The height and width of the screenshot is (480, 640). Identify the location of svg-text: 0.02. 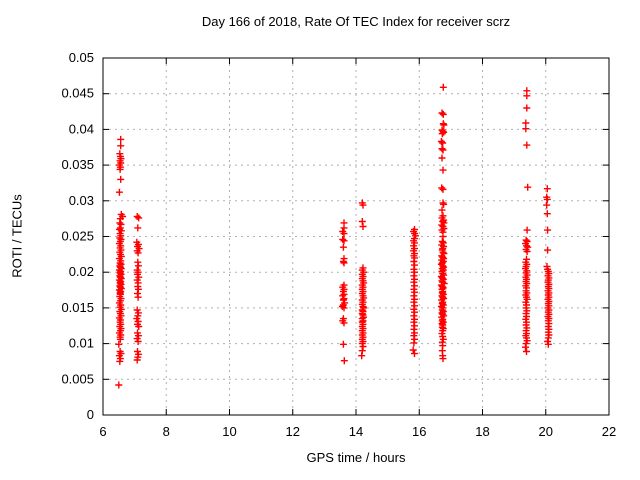
(81, 271).